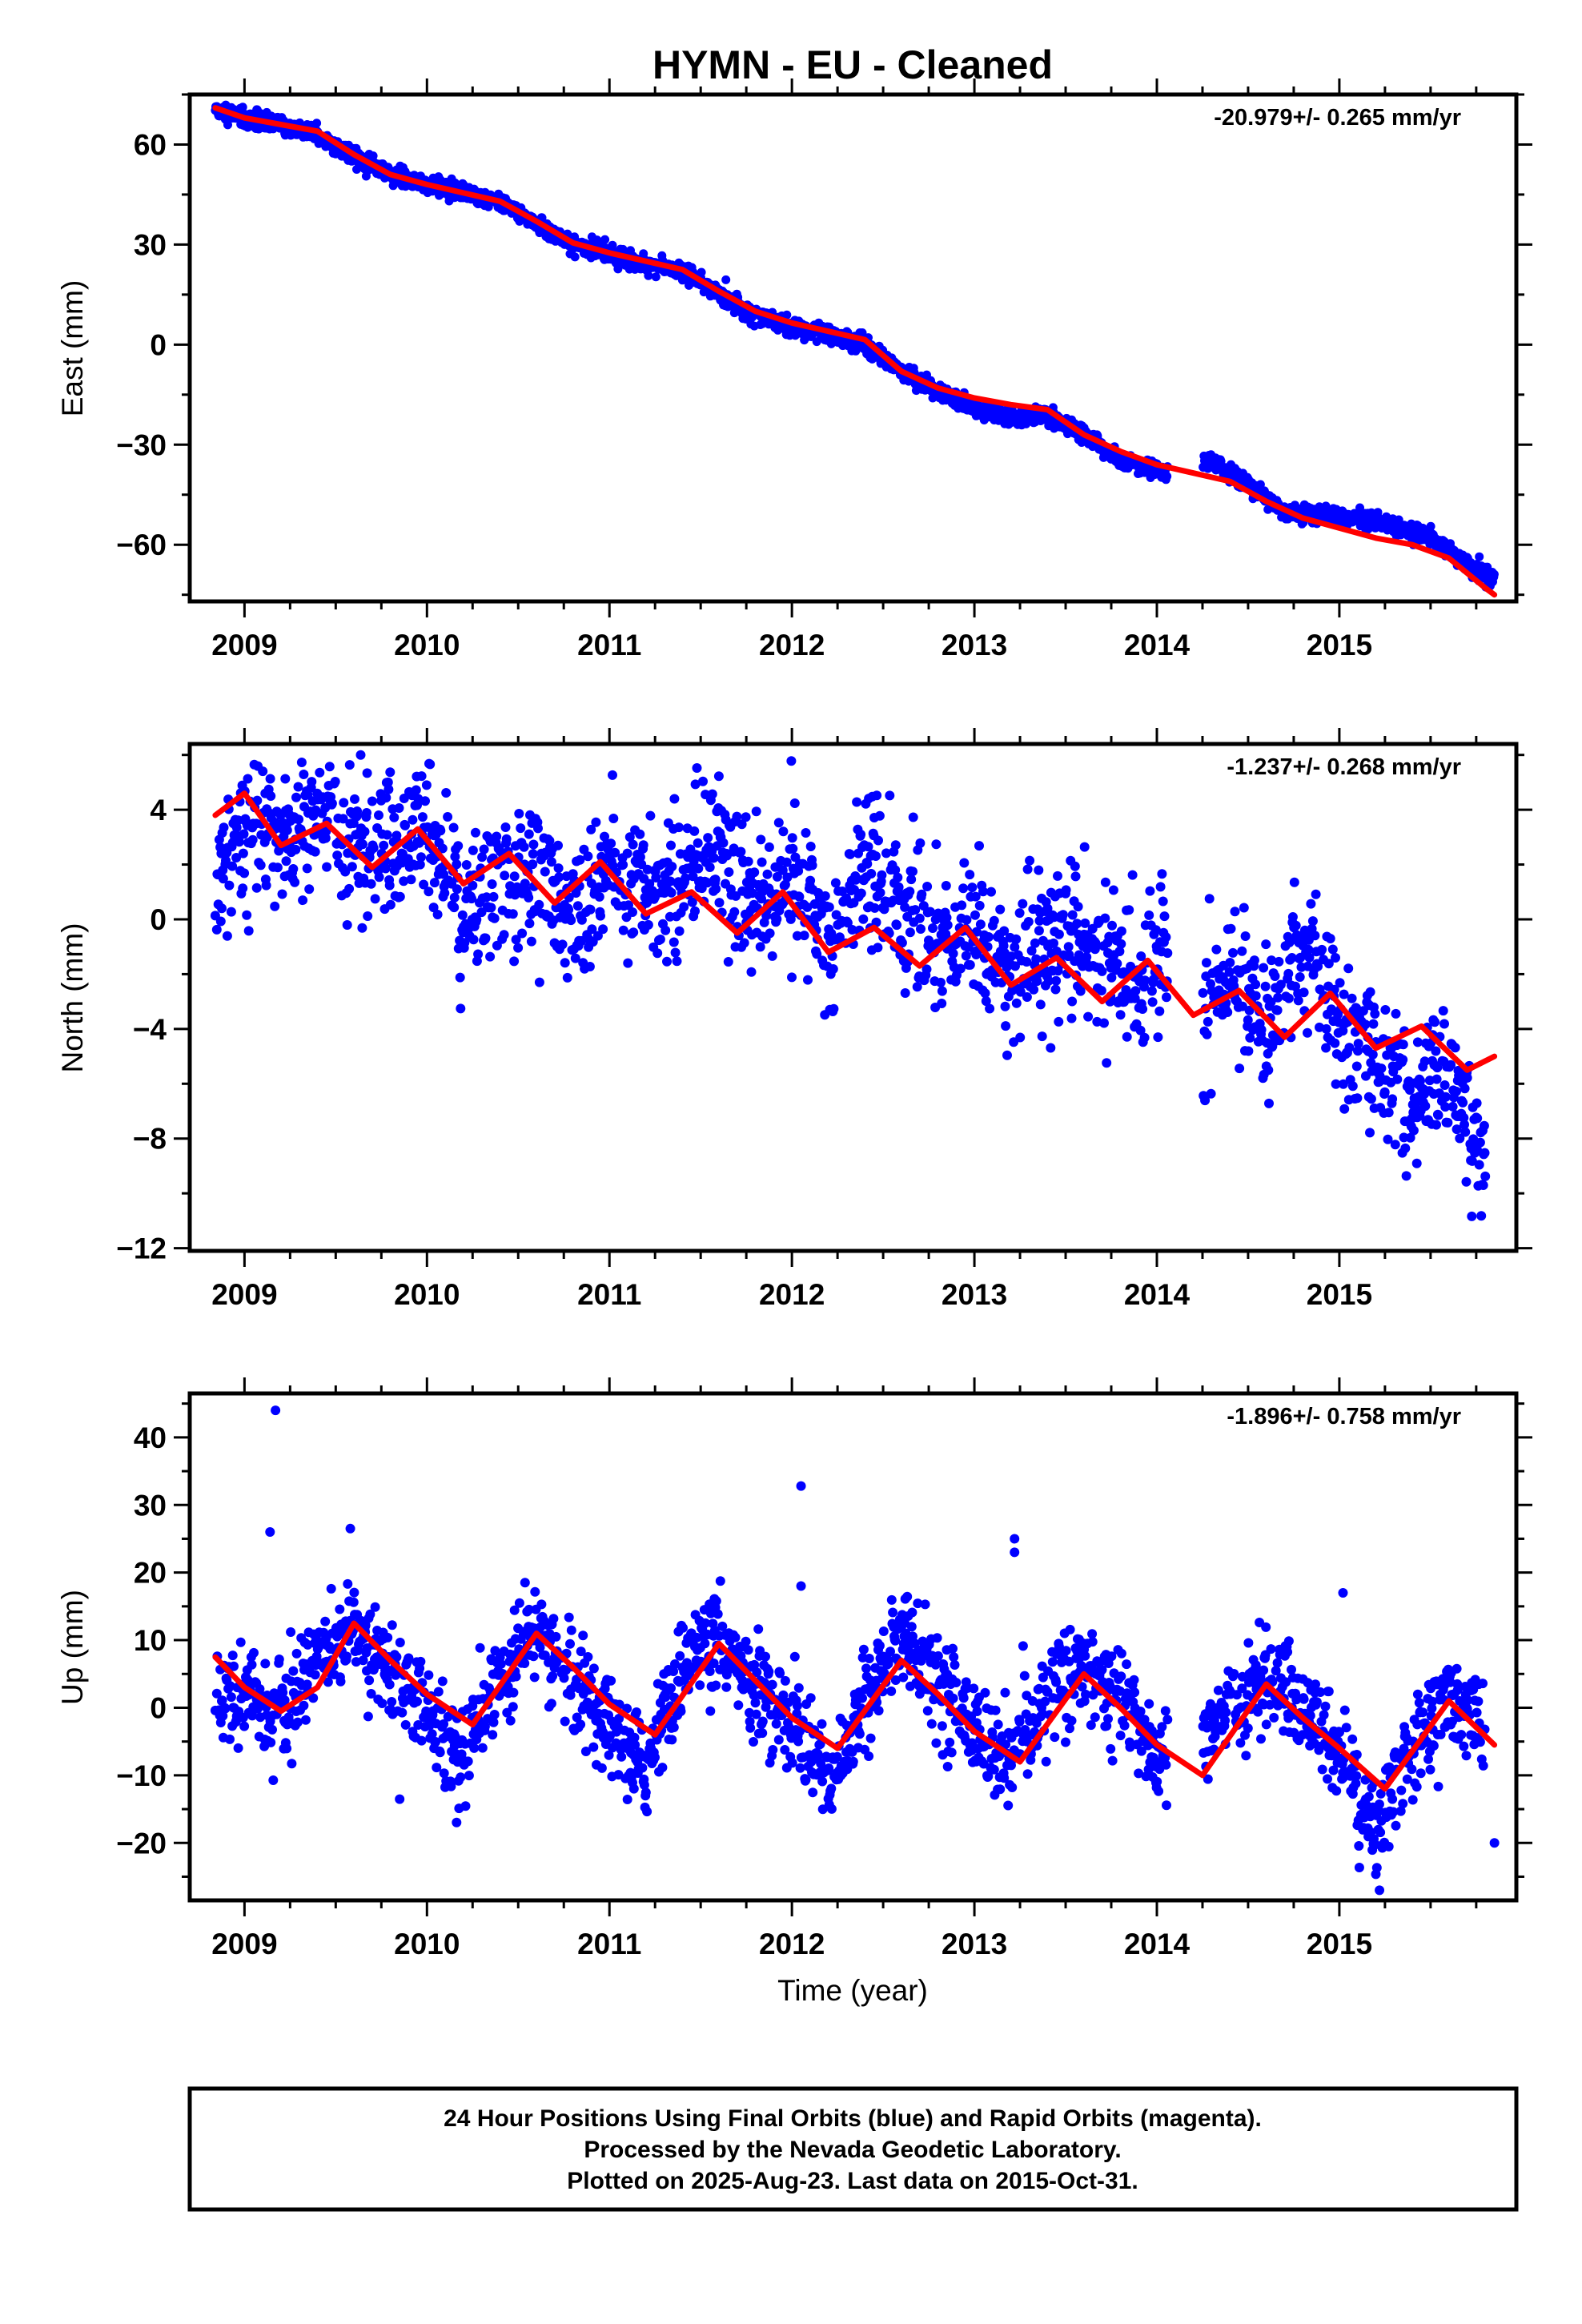  Describe the element at coordinates (150, 1029) in the screenshot. I see `y-tick-label: −4` at that location.